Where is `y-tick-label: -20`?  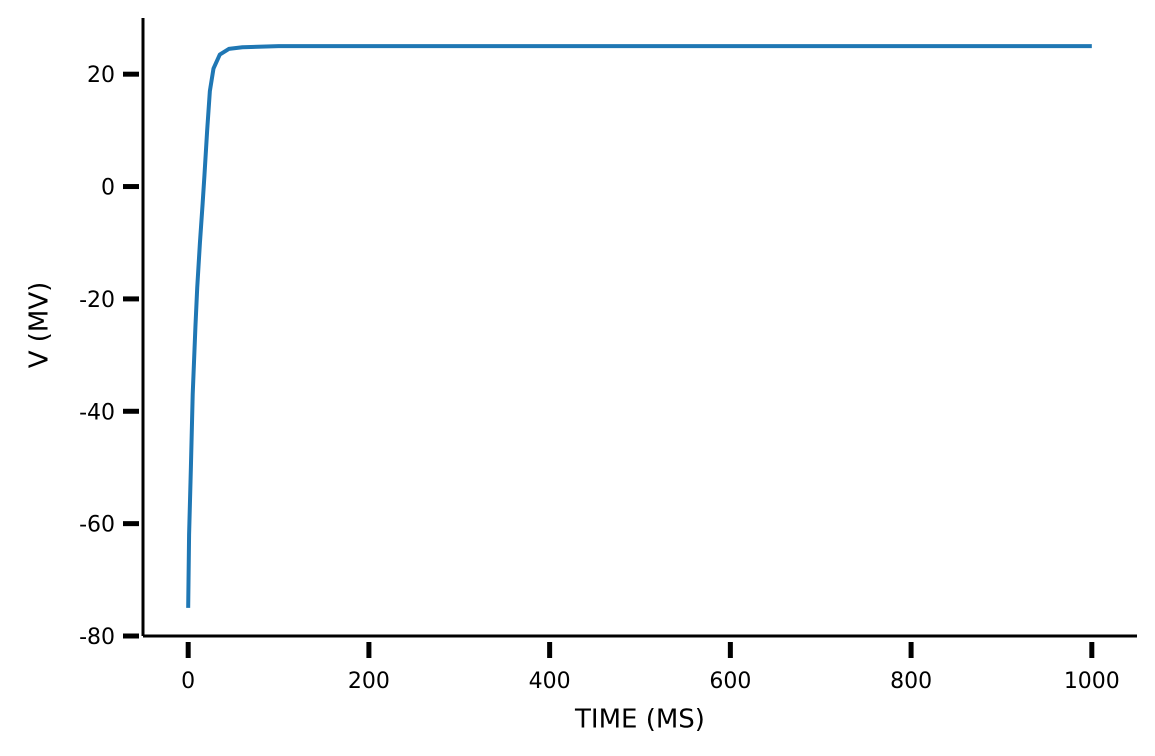 y-tick-label: -20 is located at coordinates (97, 300).